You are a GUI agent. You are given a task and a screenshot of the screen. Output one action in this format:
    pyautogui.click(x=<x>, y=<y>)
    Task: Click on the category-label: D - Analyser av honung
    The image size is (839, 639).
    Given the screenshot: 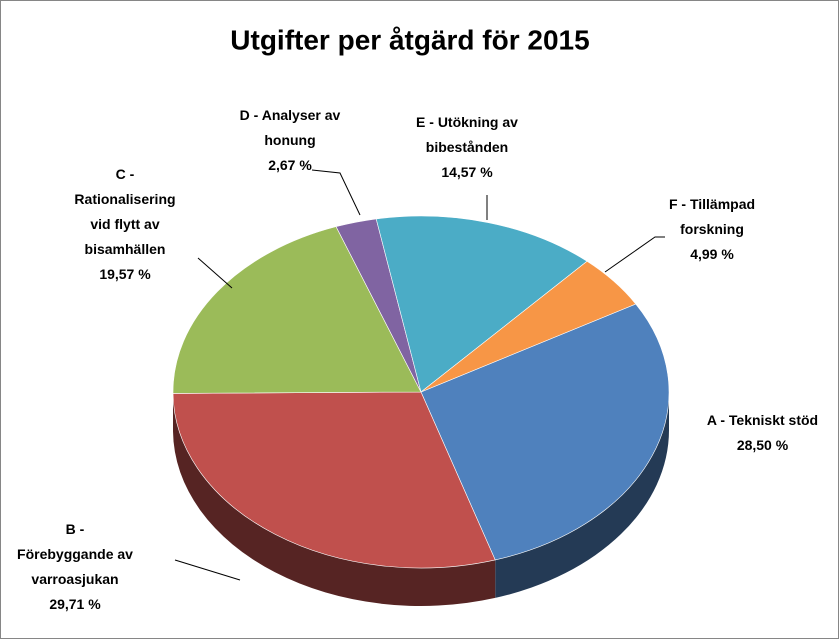 What is the action you would take?
    pyautogui.click(x=290, y=127)
    